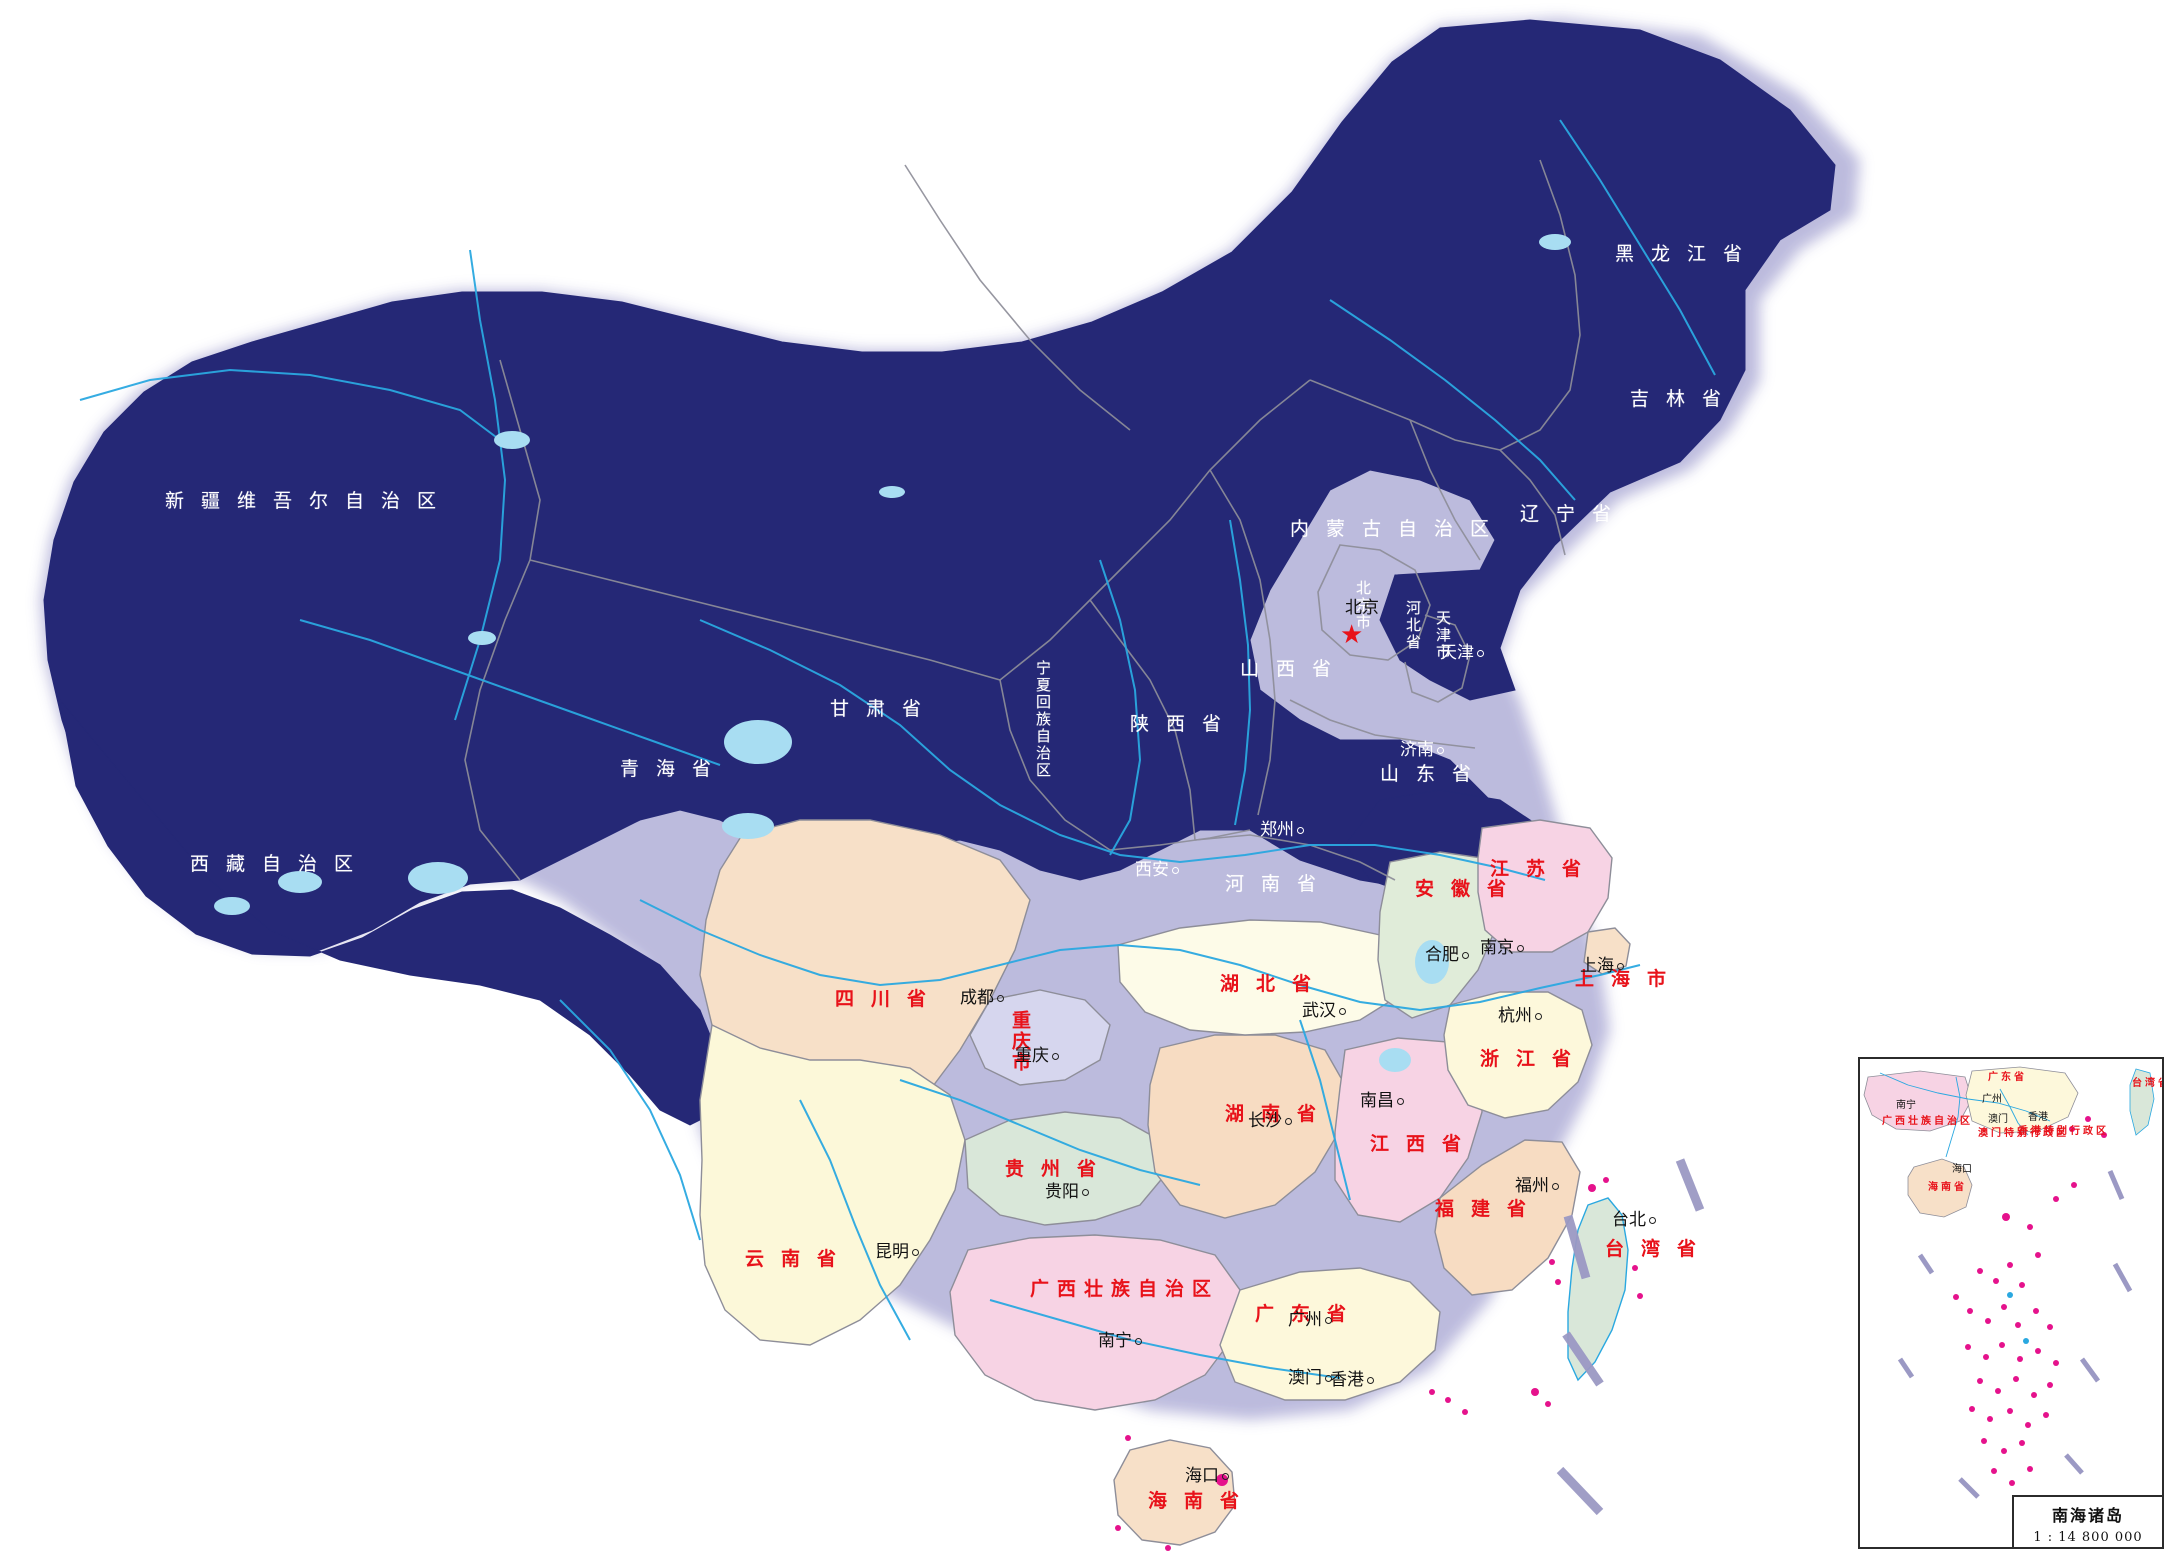  I want to click on inset-scale-box: 南海诸岛 1 : 14 800 000, so click(2087, 1521).